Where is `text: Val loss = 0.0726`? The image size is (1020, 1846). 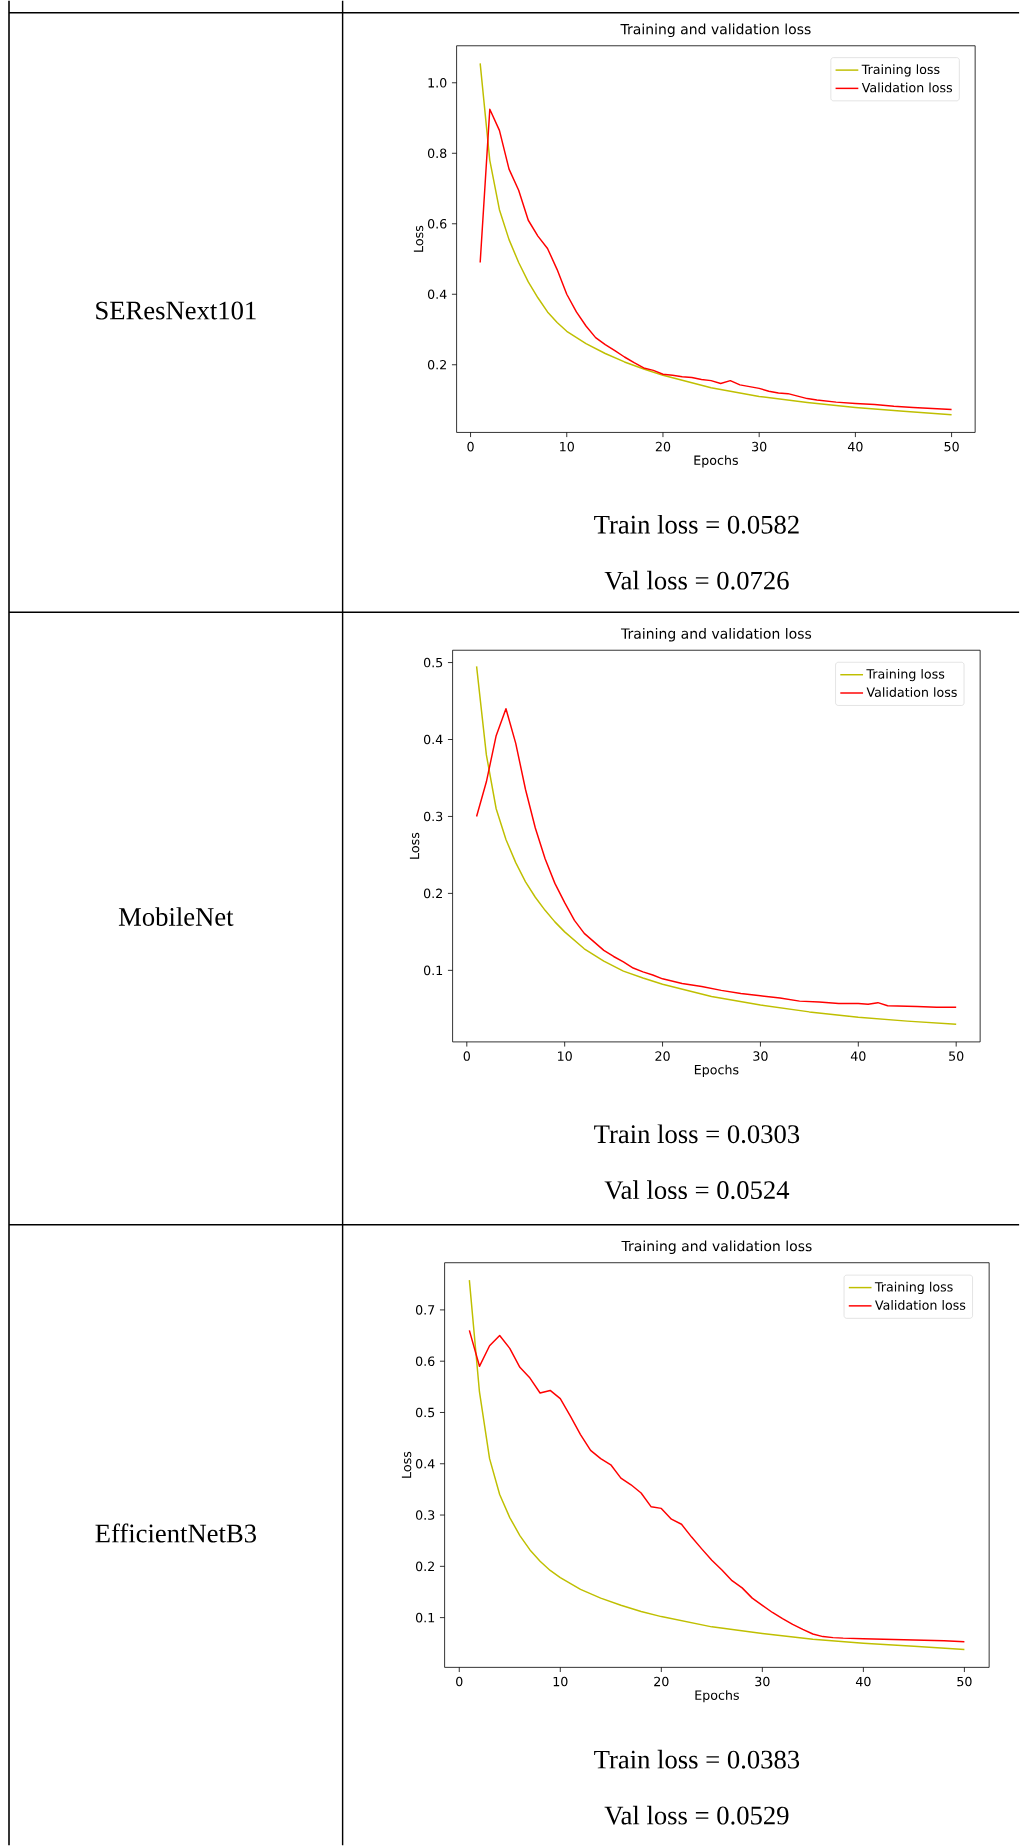
text: Val loss = 0.0726 is located at coordinates (696, 580).